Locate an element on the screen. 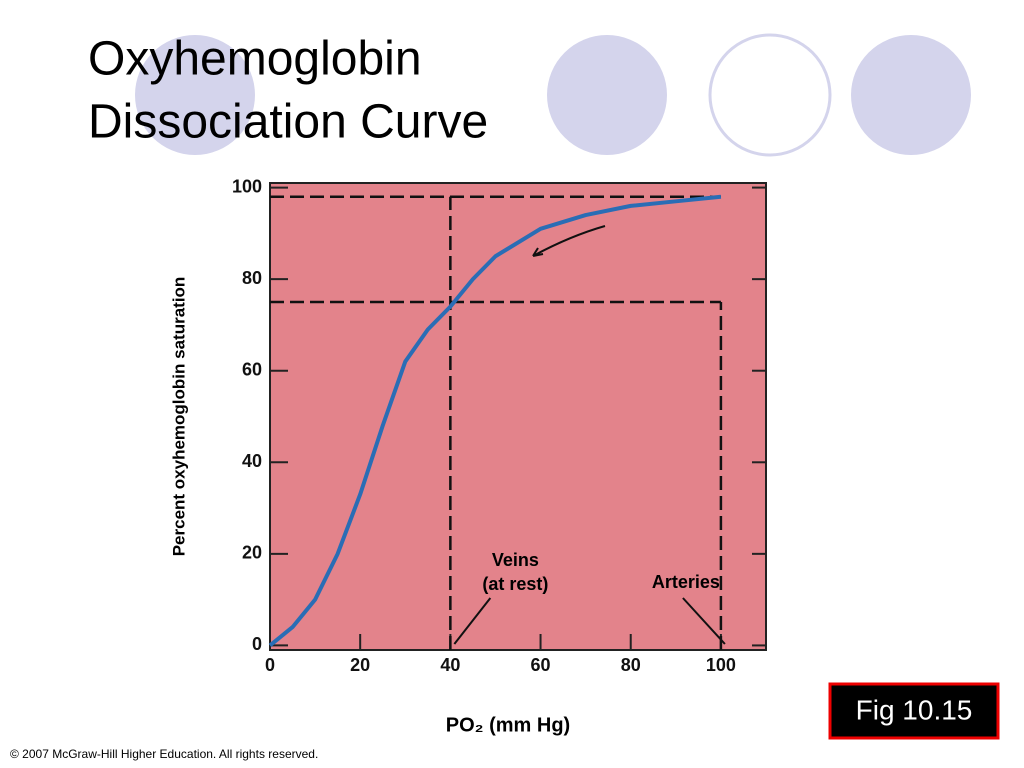  y-tick-label: 80 is located at coordinates (252, 278).